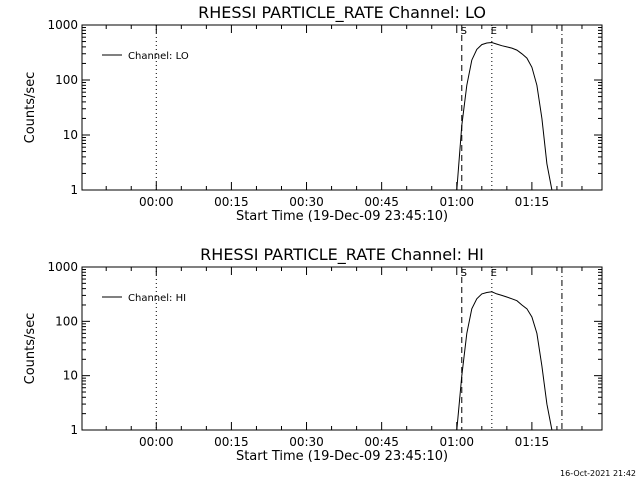 The image size is (640, 480). What do you see at coordinates (342, 255) in the screenshot?
I see `chart-title: RHESSI PARTICLE_RATE Channel: HI` at bounding box center [342, 255].